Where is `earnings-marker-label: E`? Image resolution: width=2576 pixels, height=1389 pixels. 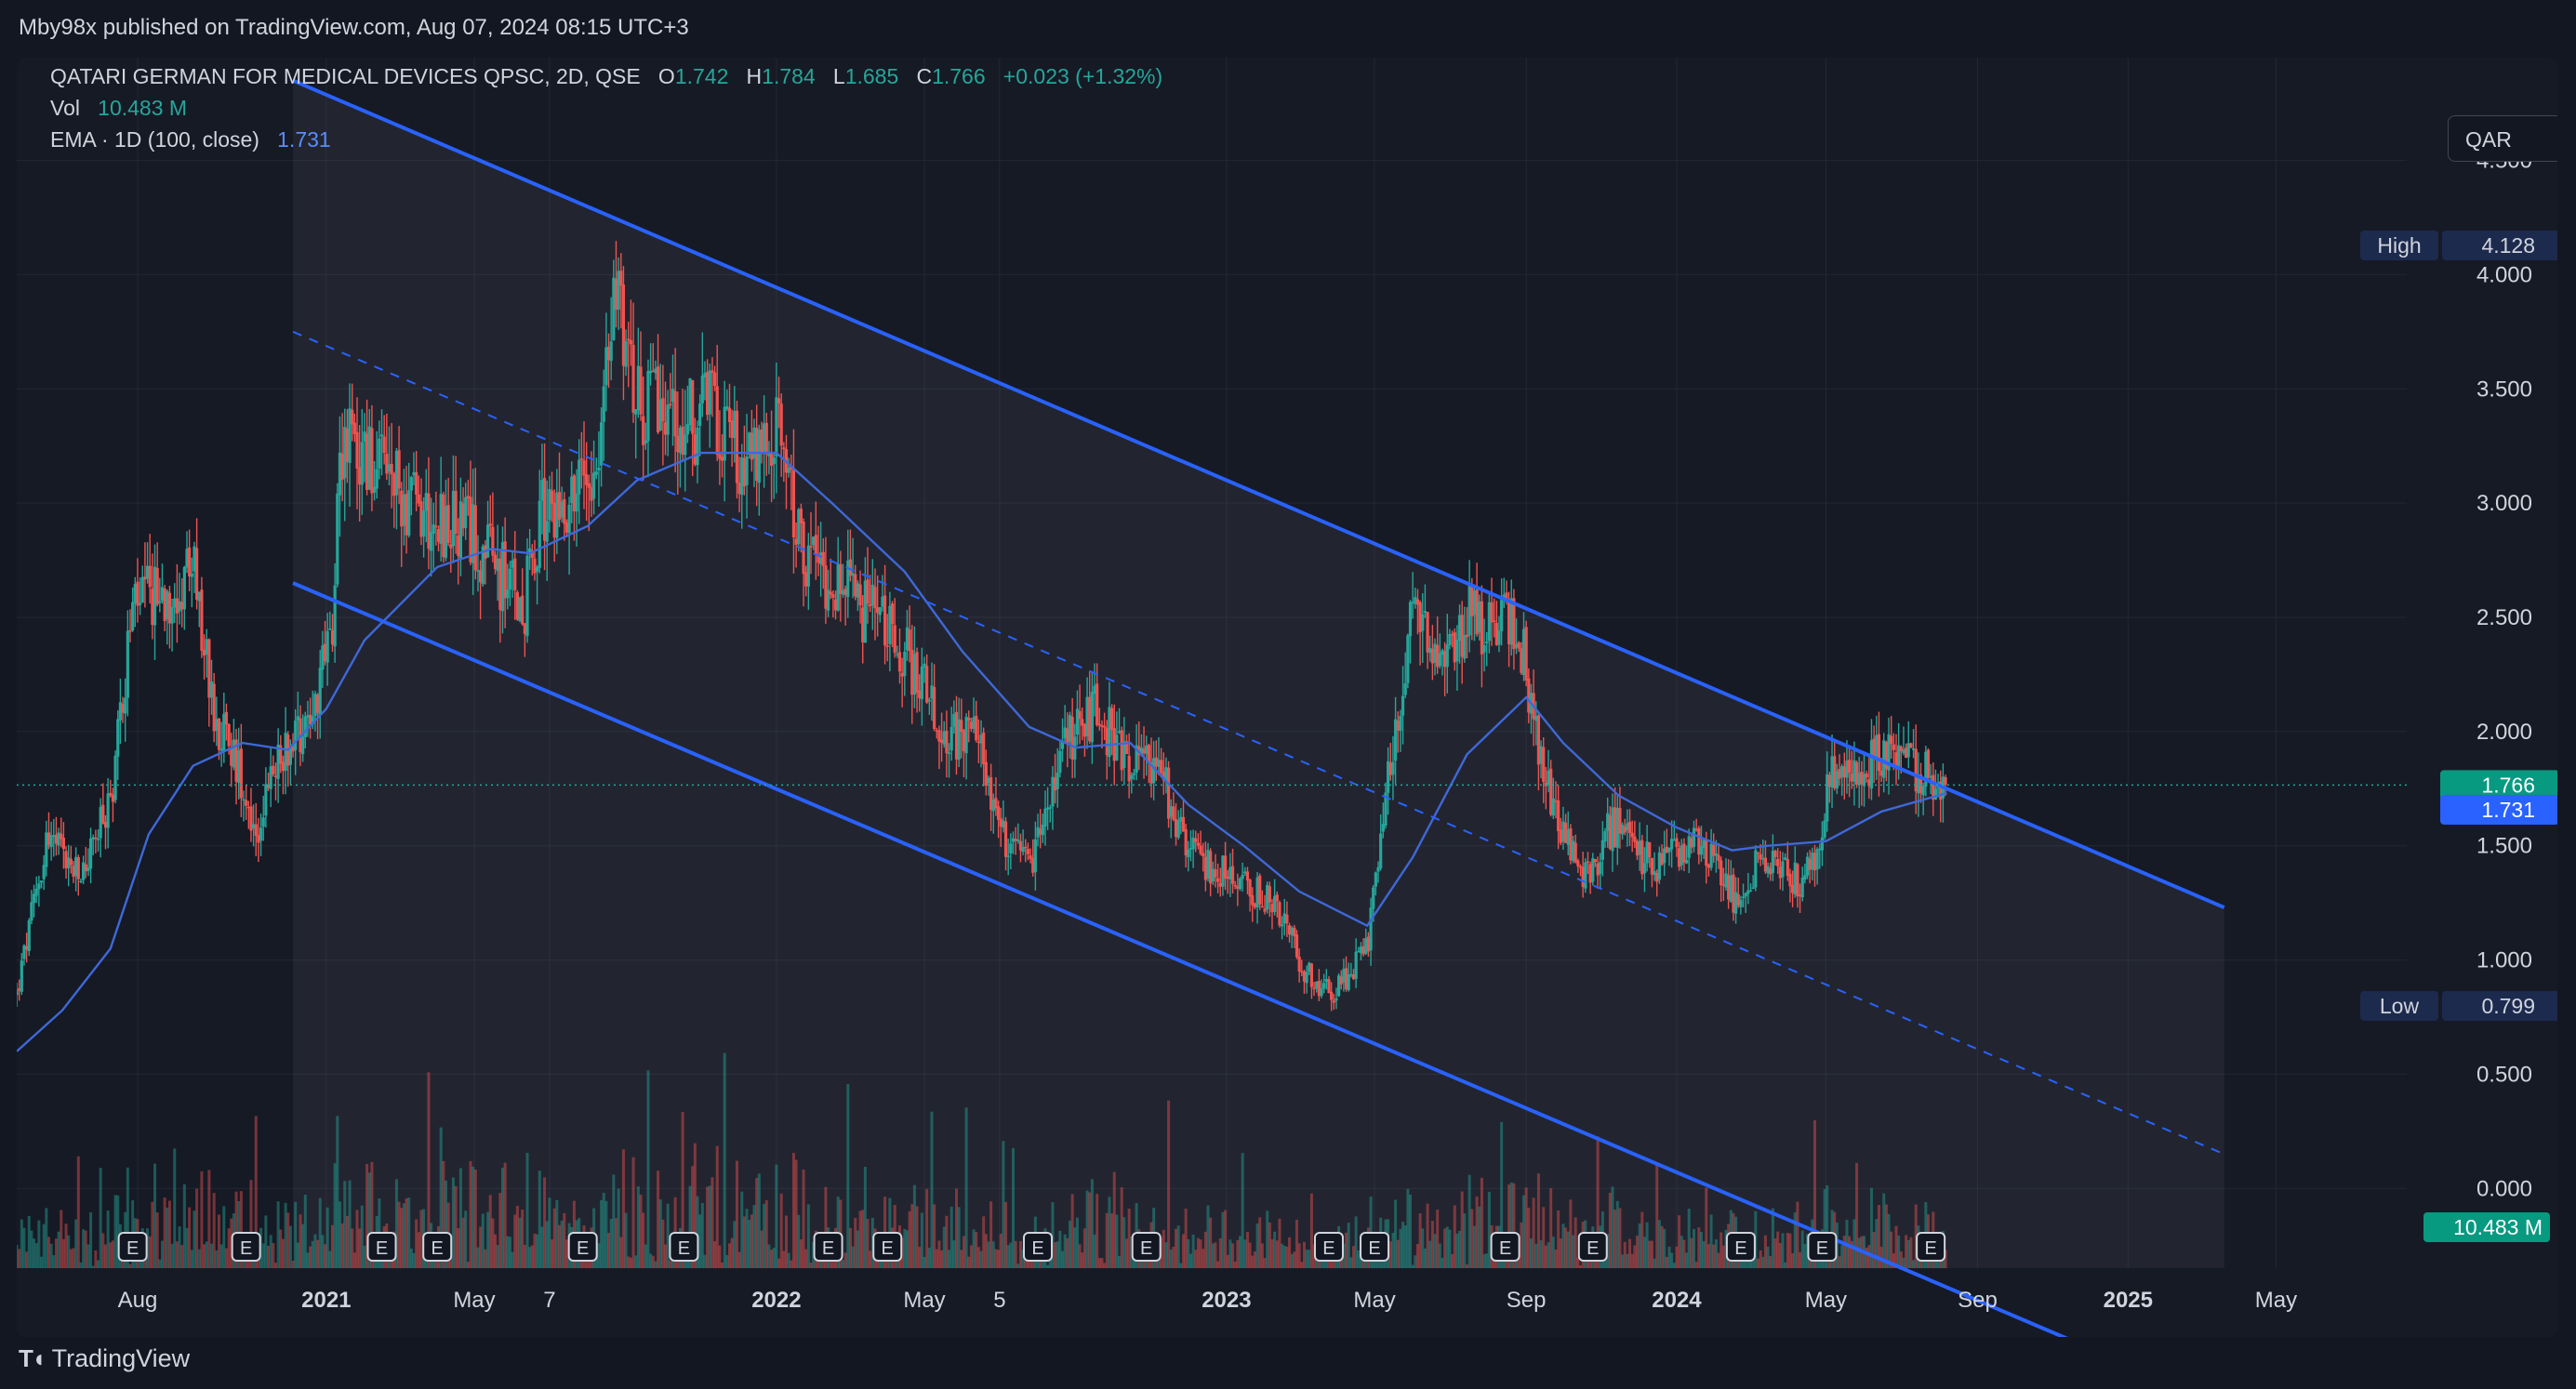 earnings-marker-label: E is located at coordinates (1505, 1248).